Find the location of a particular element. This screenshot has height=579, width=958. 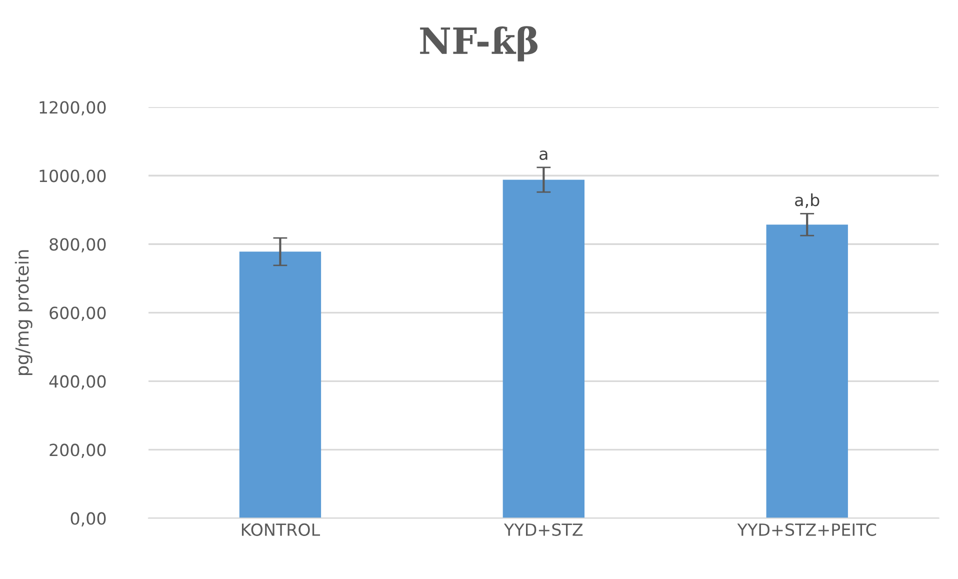

y-tick-label: 1000,00 is located at coordinates (73, 177).